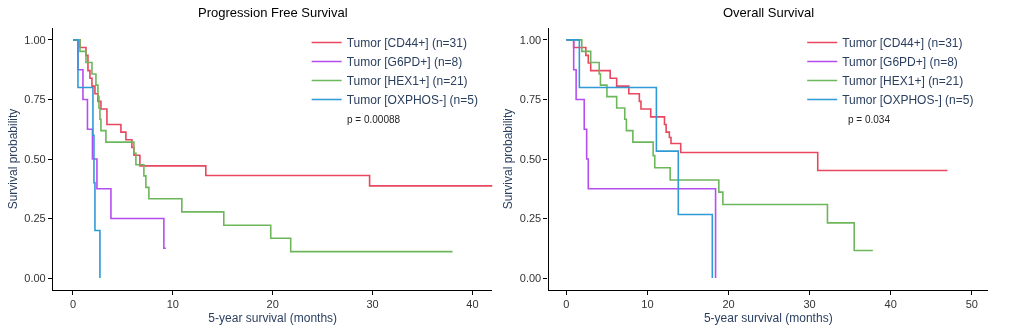 The image size is (1024, 335). What do you see at coordinates (971, 304) in the screenshot?
I see `x-tick-label: 50` at bounding box center [971, 304].